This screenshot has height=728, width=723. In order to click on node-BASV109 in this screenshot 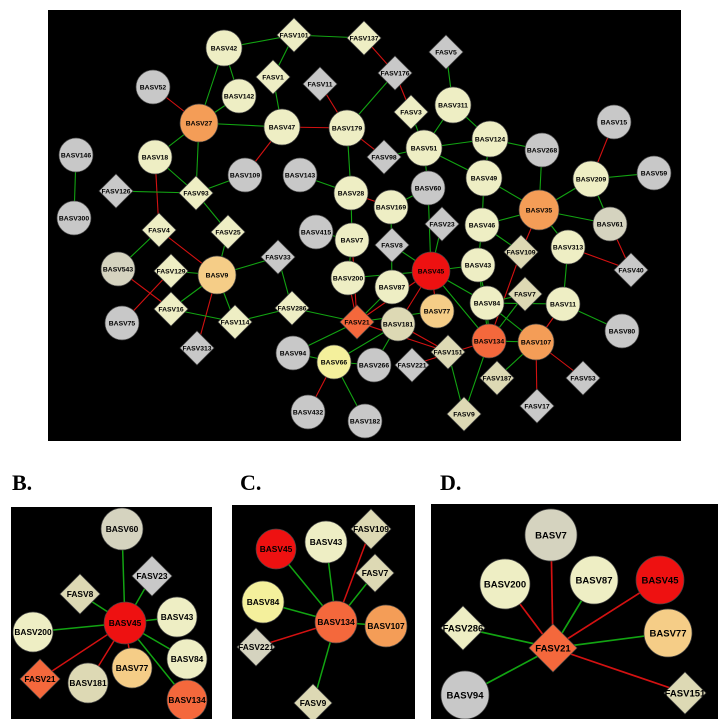, I will do `click(245, 175)`.